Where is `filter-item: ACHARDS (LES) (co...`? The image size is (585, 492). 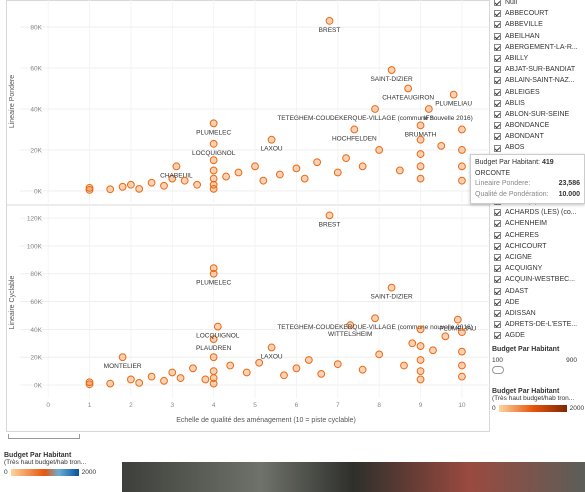 filter-item: ACHARDS (LES) (co... is located at coordinates (535, 212).